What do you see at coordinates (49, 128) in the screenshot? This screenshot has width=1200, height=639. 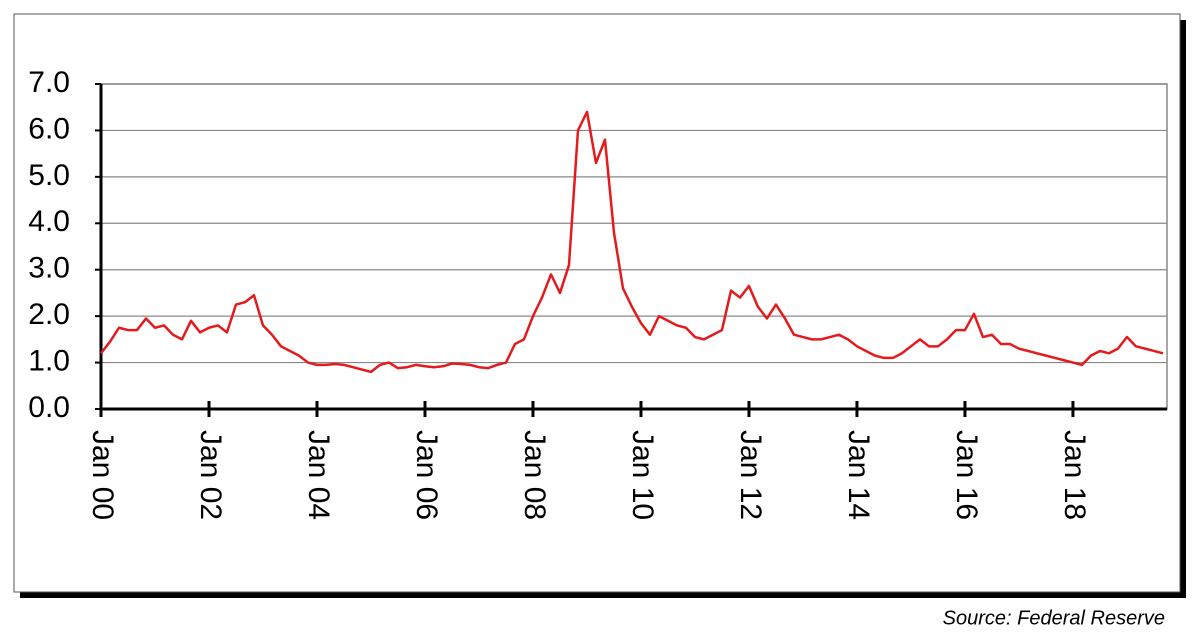 I see `y-tick-label: 6.0` at bounding box center [49, 128].